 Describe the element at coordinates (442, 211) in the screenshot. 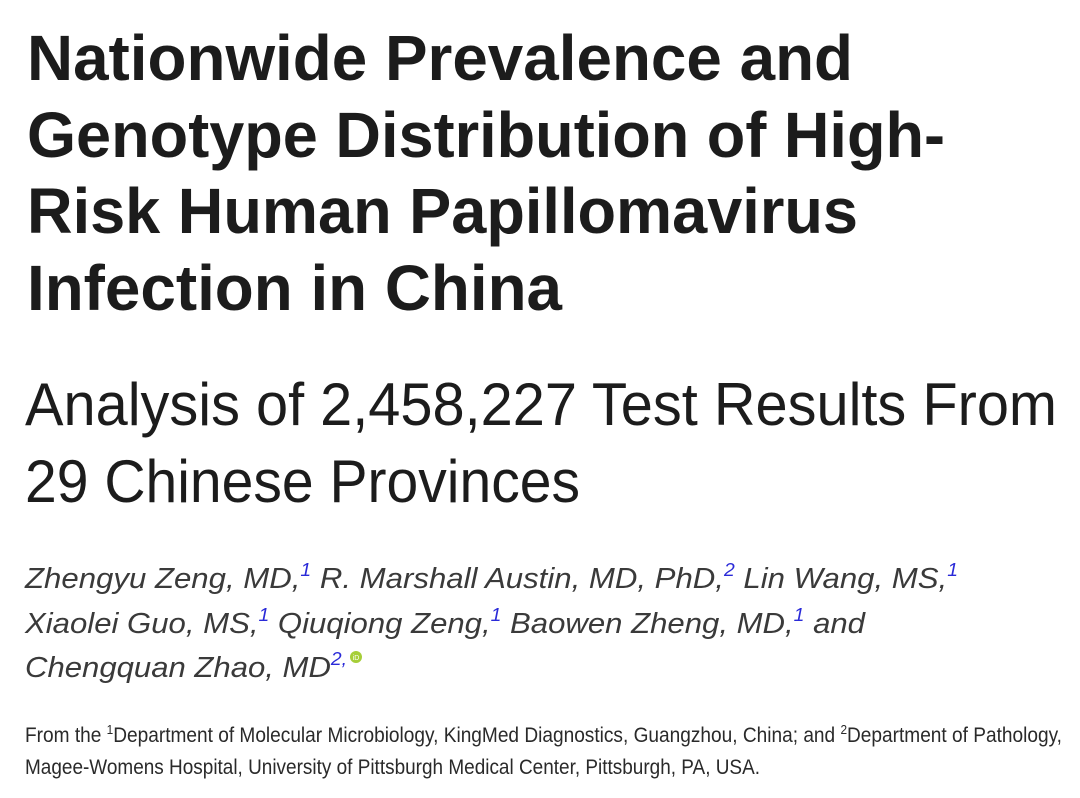

I see `title-line: Risk Human Papillomavirus` at that location.